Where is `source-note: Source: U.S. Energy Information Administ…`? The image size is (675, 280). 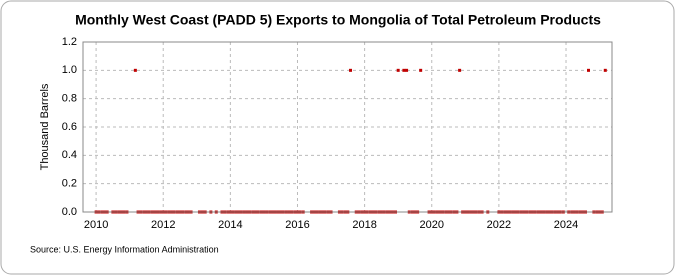
source-note: Source: U.S. Energy Information Administ… is located at coordinates (124, 249).